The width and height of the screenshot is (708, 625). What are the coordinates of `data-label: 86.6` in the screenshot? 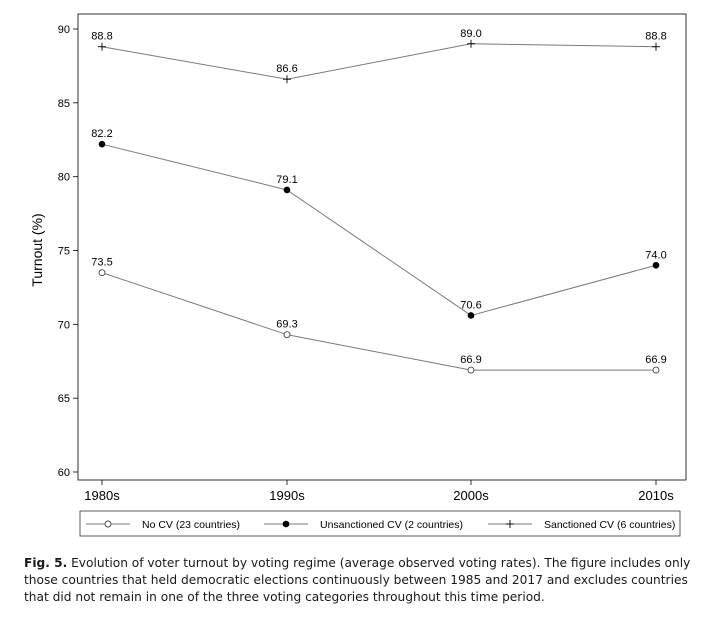 It's located at (286, 69).